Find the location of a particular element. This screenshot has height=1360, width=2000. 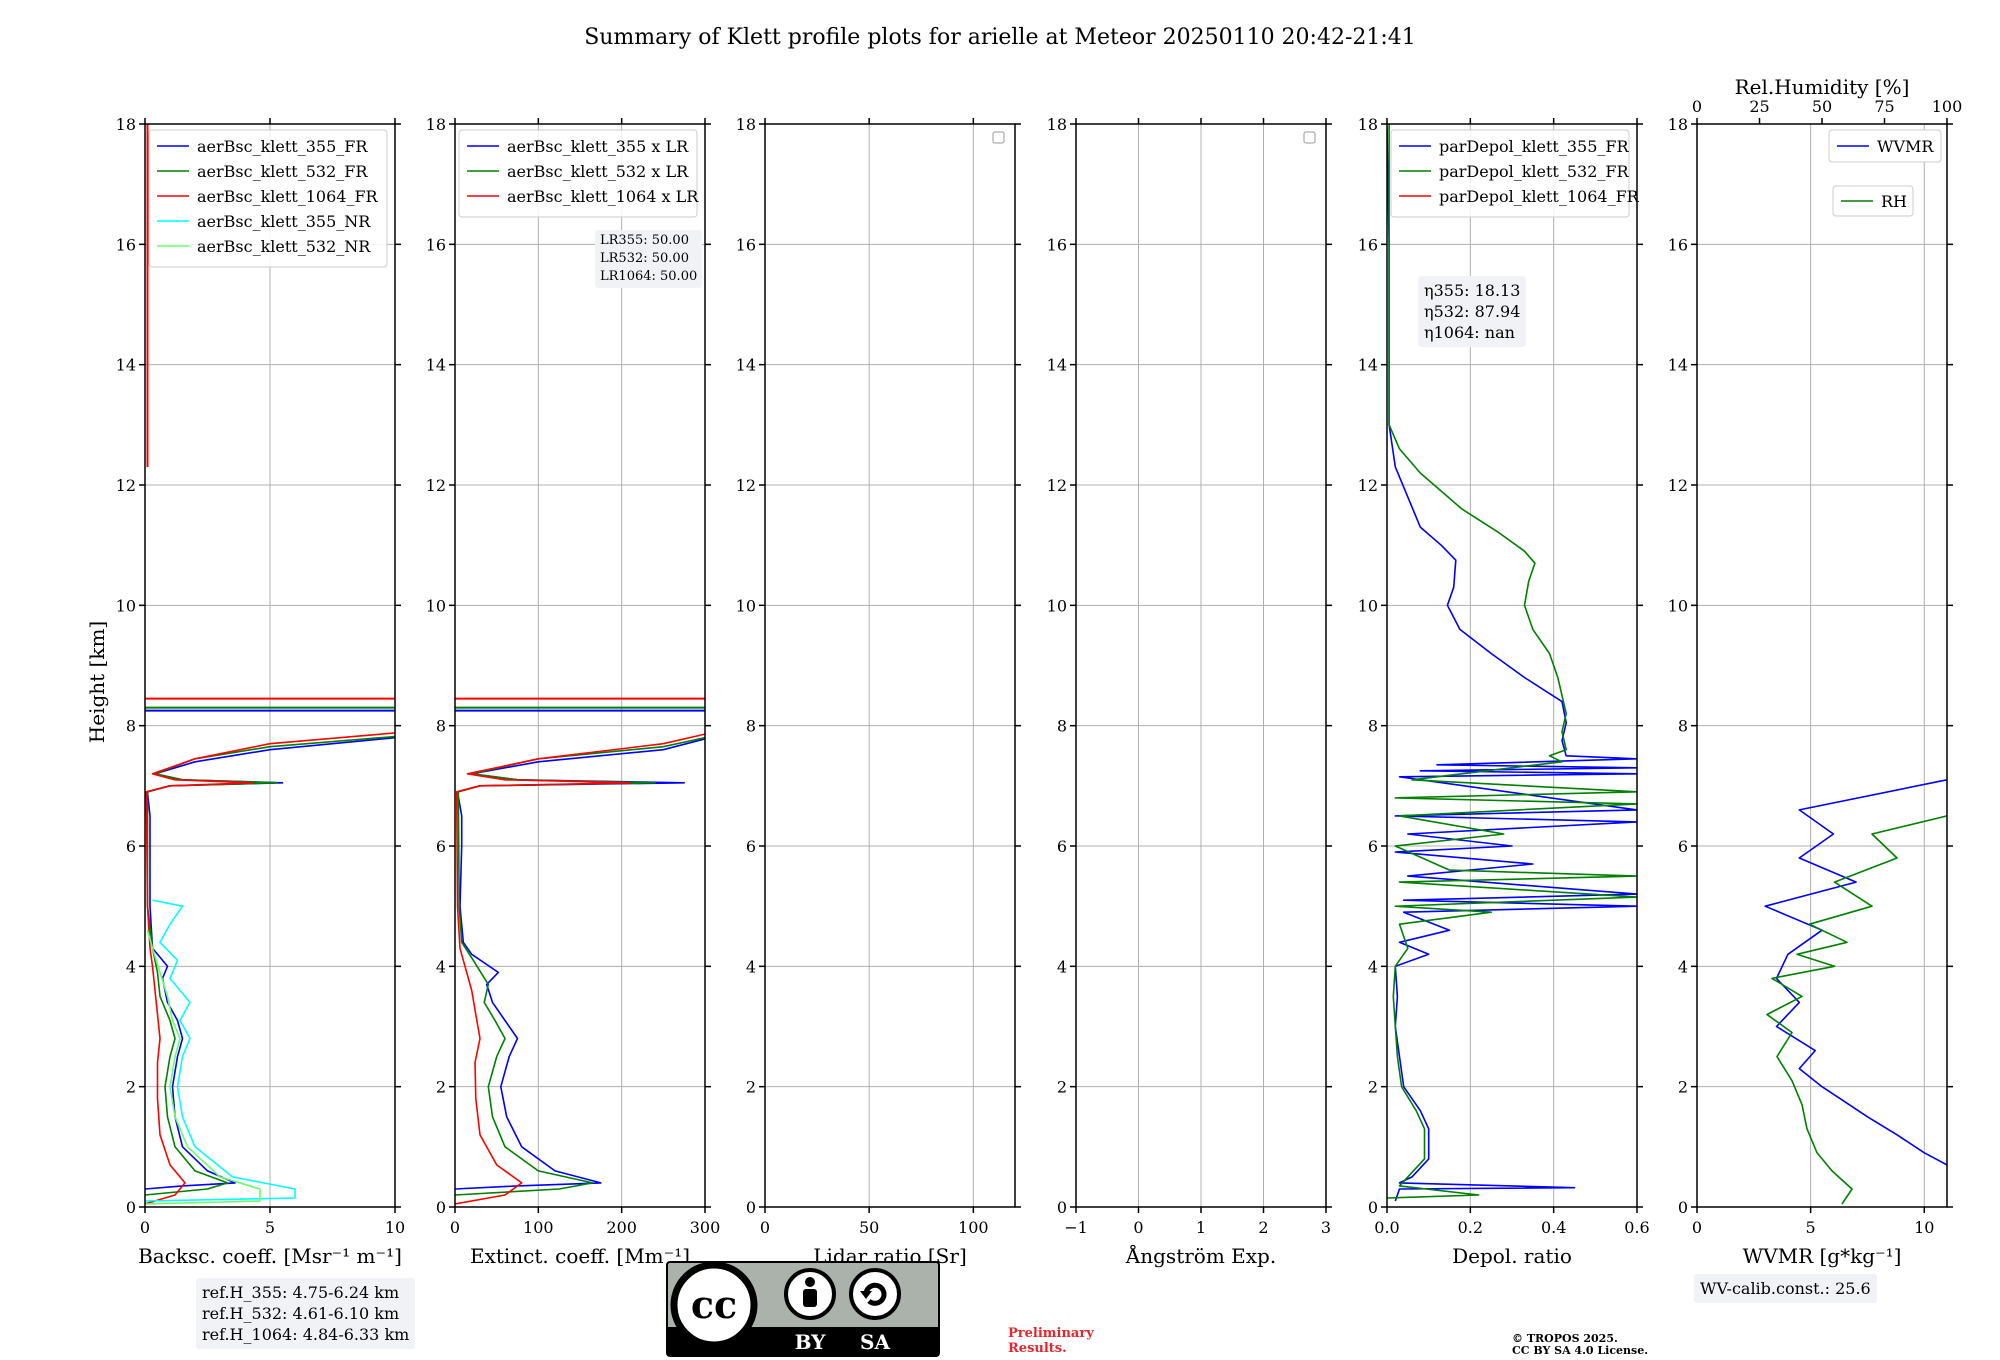

eta-532: η532: 87.94 is located at coordinates (1472, 311).